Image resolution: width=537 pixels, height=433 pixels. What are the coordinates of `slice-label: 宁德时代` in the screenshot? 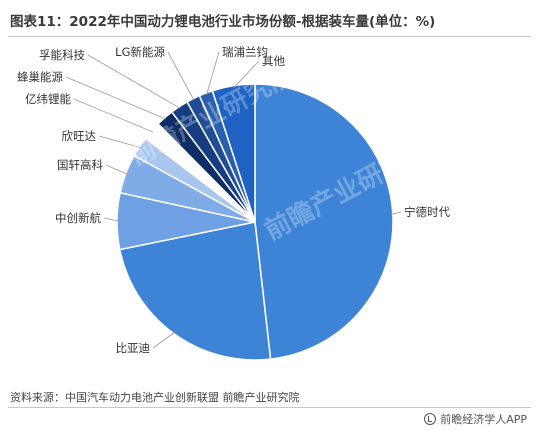 It's located at (427, 212).